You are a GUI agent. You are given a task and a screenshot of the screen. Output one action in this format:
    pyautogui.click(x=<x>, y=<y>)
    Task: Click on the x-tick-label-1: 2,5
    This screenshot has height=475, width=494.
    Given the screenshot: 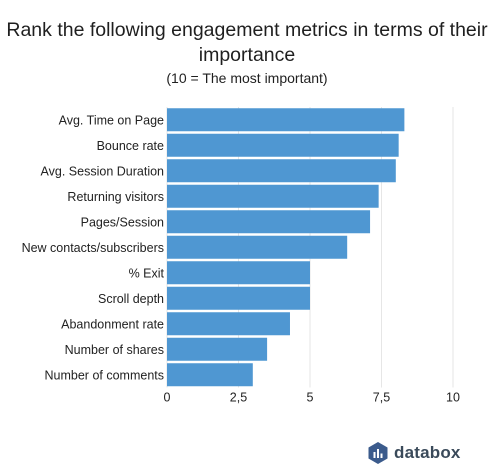 What is the action you would take?
    pyautogui.click(x=238, y=398)
    